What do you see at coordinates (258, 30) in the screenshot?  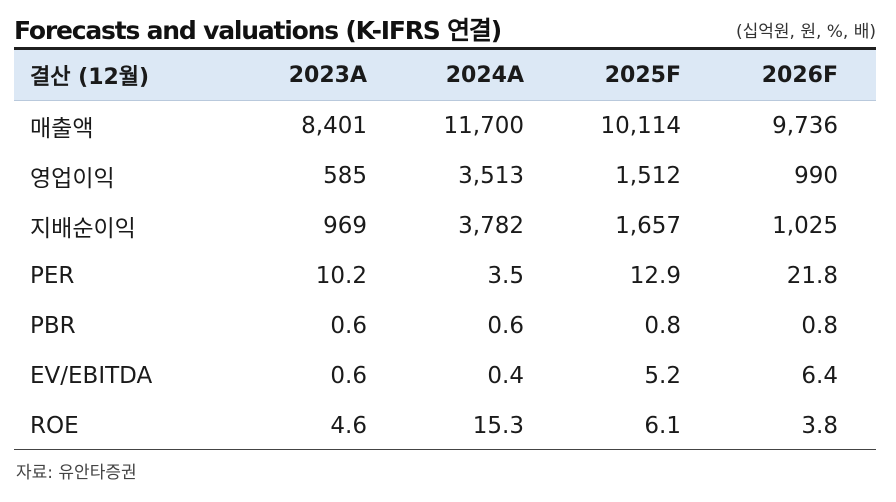 I see `table-title: Forecasts and valuations (K-IFRS 연결)` at bounding box center [258, 30].